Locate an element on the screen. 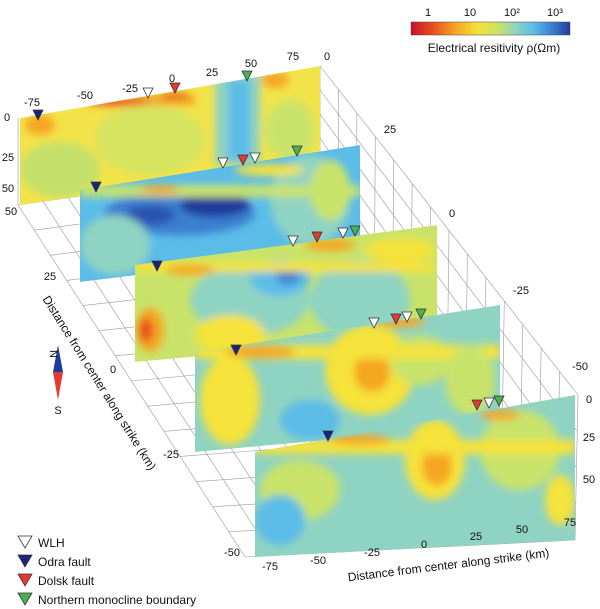 The image size is (600, 609). bottom-axis-tick: 0 is located at coordinates (424, 545).